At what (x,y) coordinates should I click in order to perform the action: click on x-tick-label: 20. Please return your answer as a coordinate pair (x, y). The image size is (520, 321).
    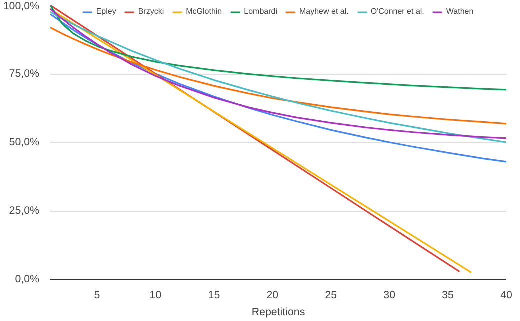
    Looking at the image, I should click on (272, 296).